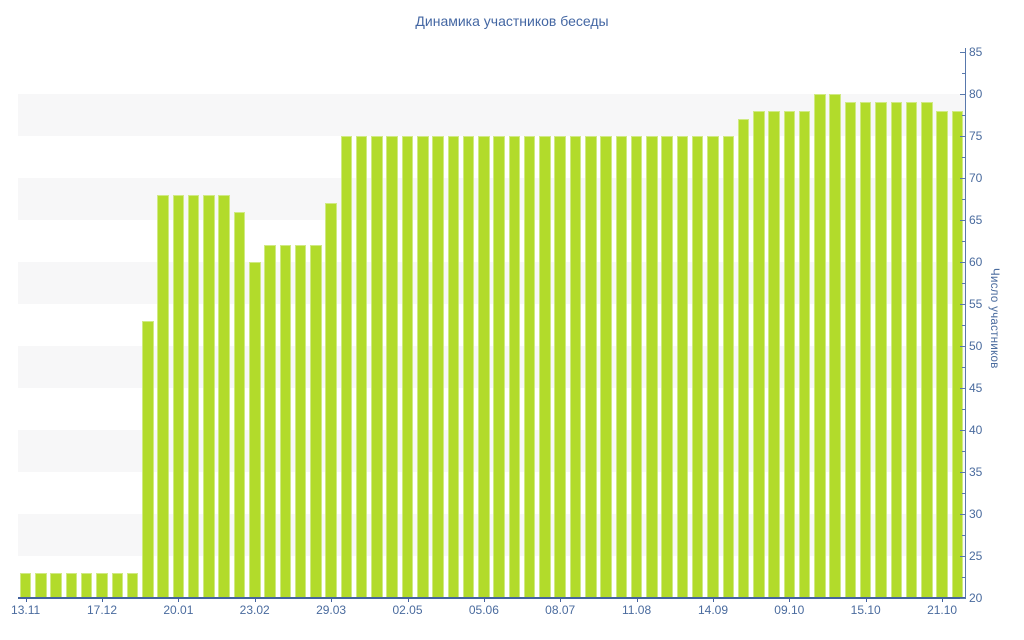 The height and width of the screenshot is (640, 1024). I want to click on x-axis-label: 15.10, so click(865, 610).